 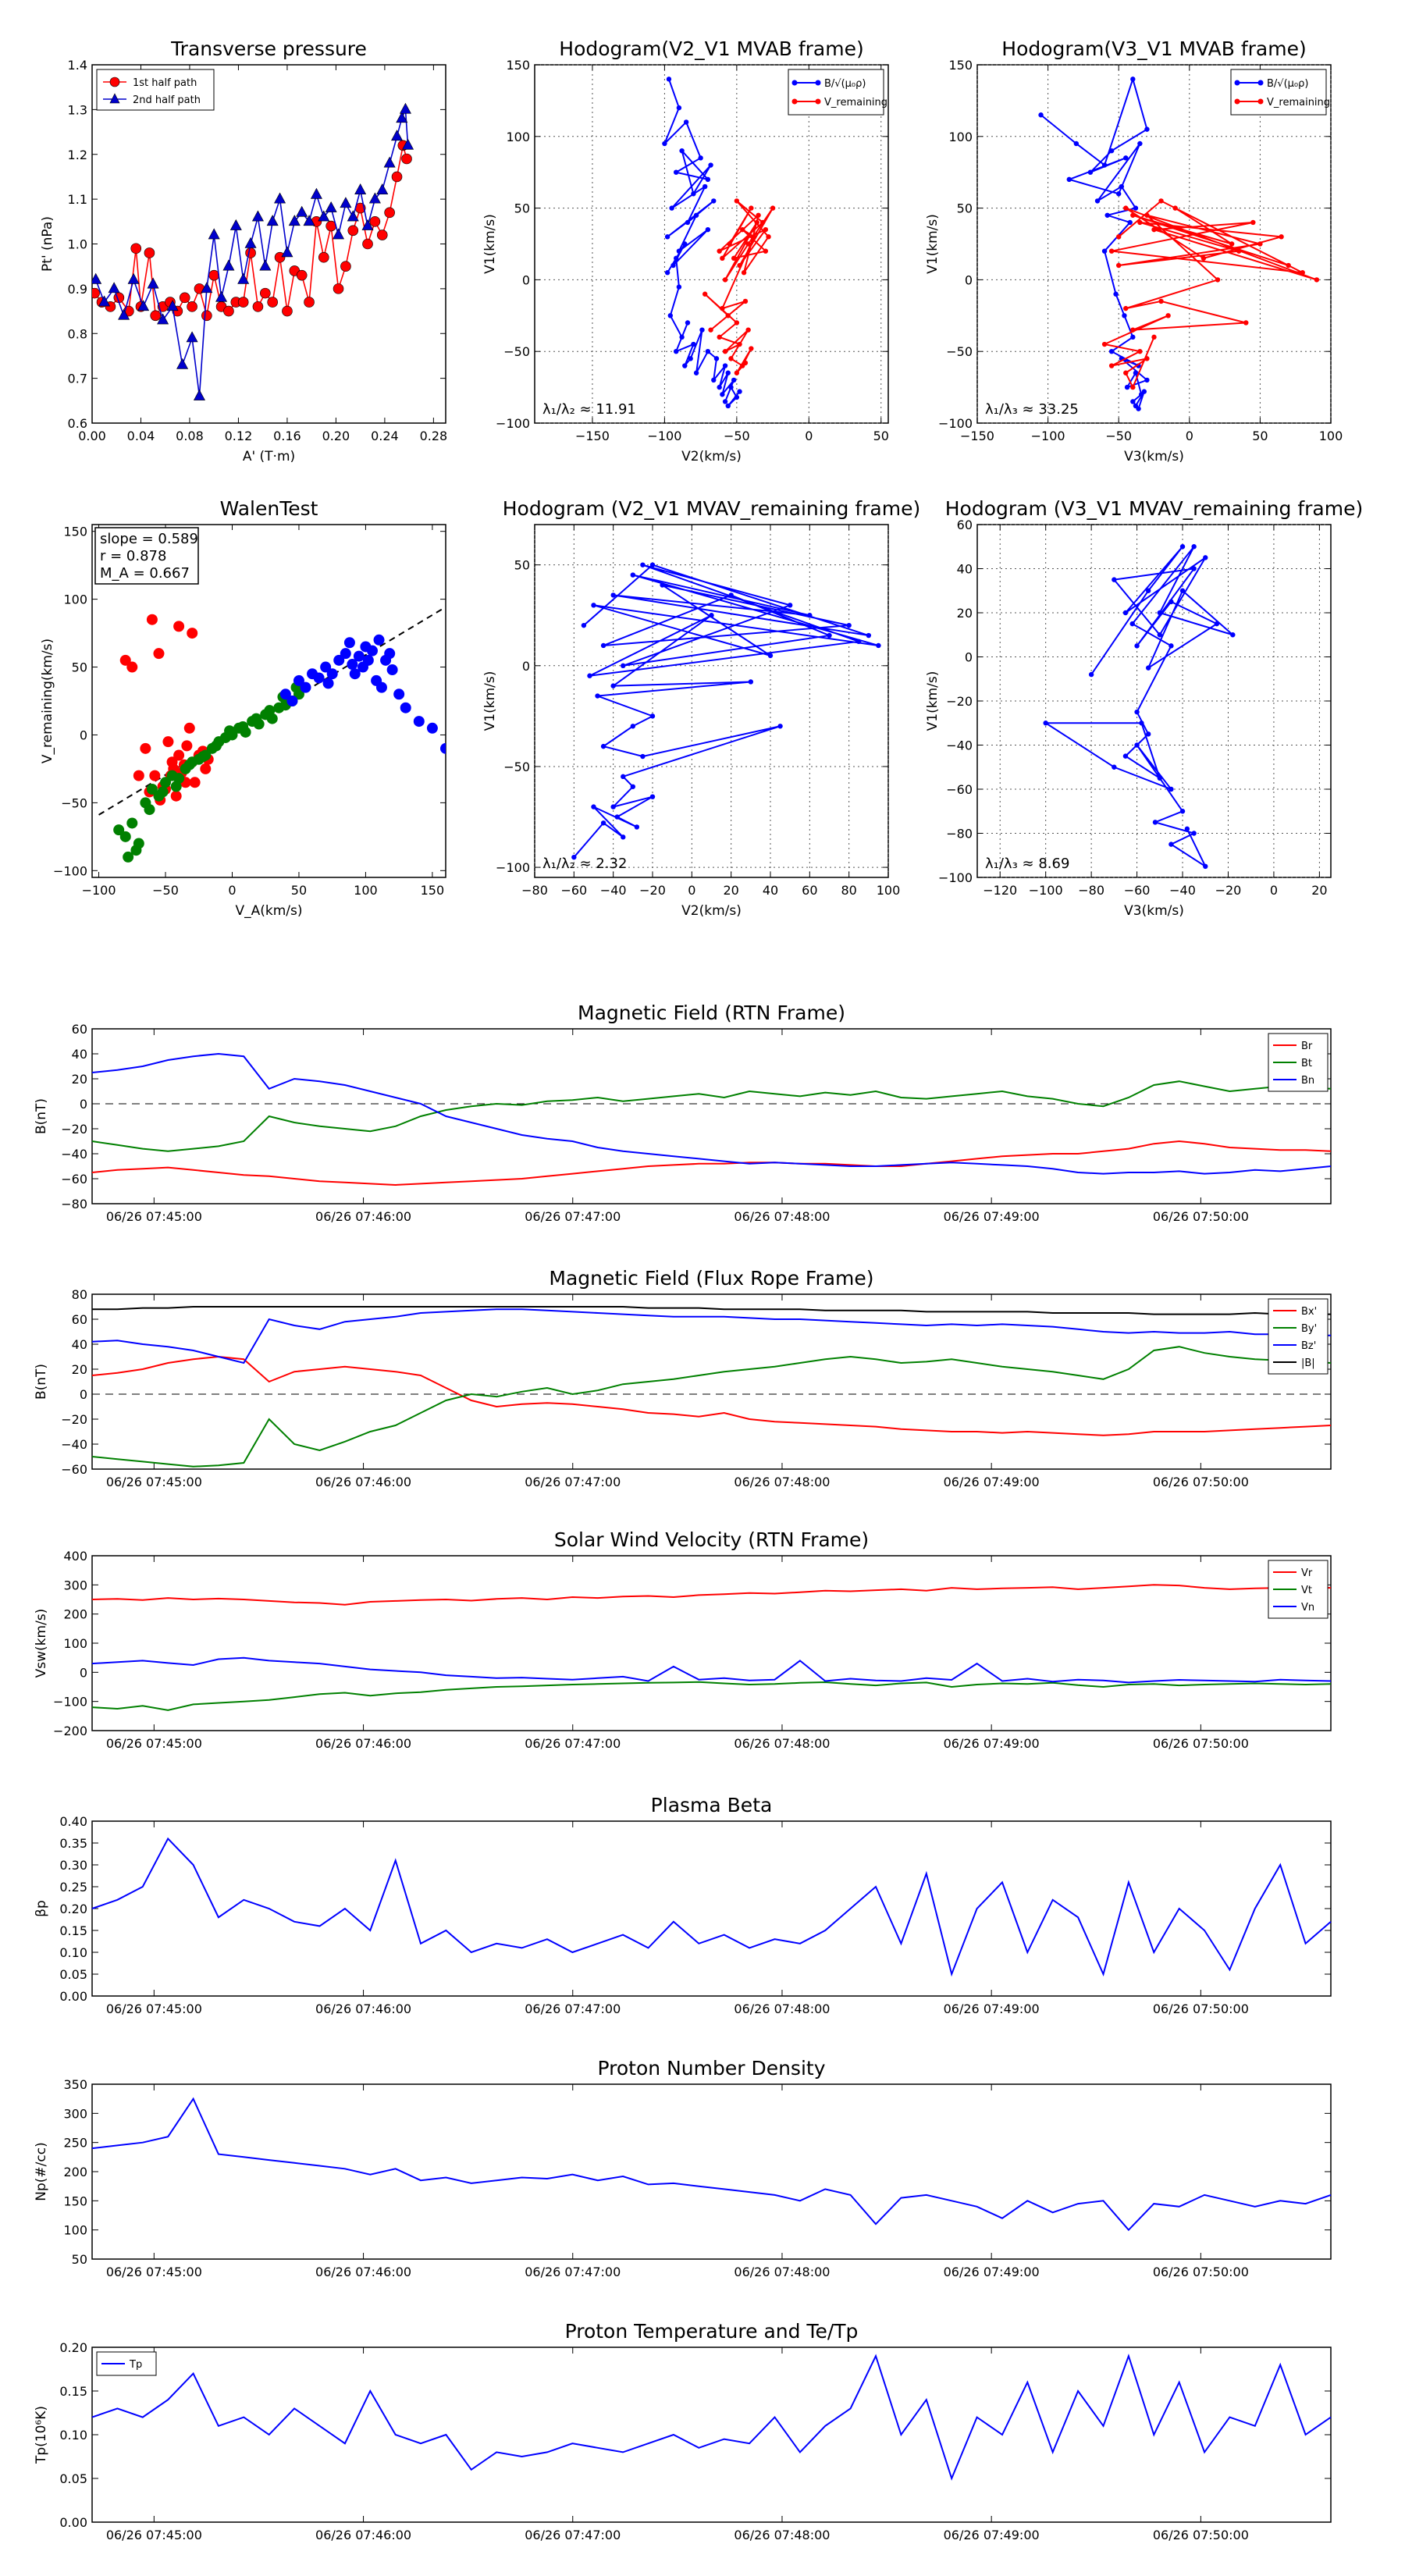 What do you see at coordinates (1306, 1063) in the screenshot?
I see `legend-label: Bt` at bounding box center [1306, 1063].